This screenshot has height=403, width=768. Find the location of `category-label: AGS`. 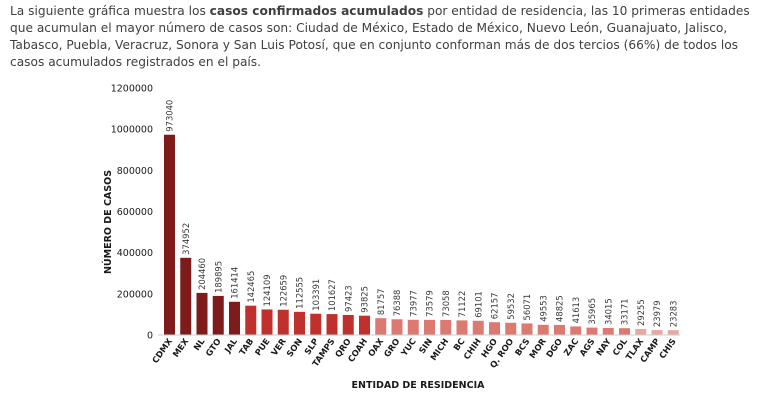

category-label: AGS is located at coordinates (586, 347).